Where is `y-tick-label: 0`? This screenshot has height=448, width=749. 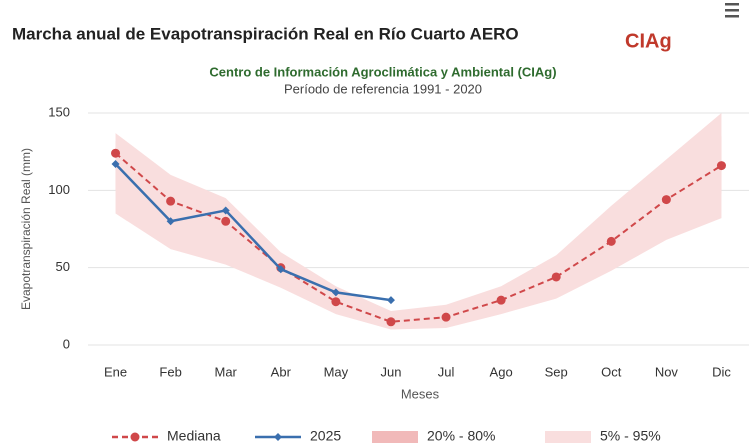
y-tick-label: 0 is located at coordinates (66, 343).